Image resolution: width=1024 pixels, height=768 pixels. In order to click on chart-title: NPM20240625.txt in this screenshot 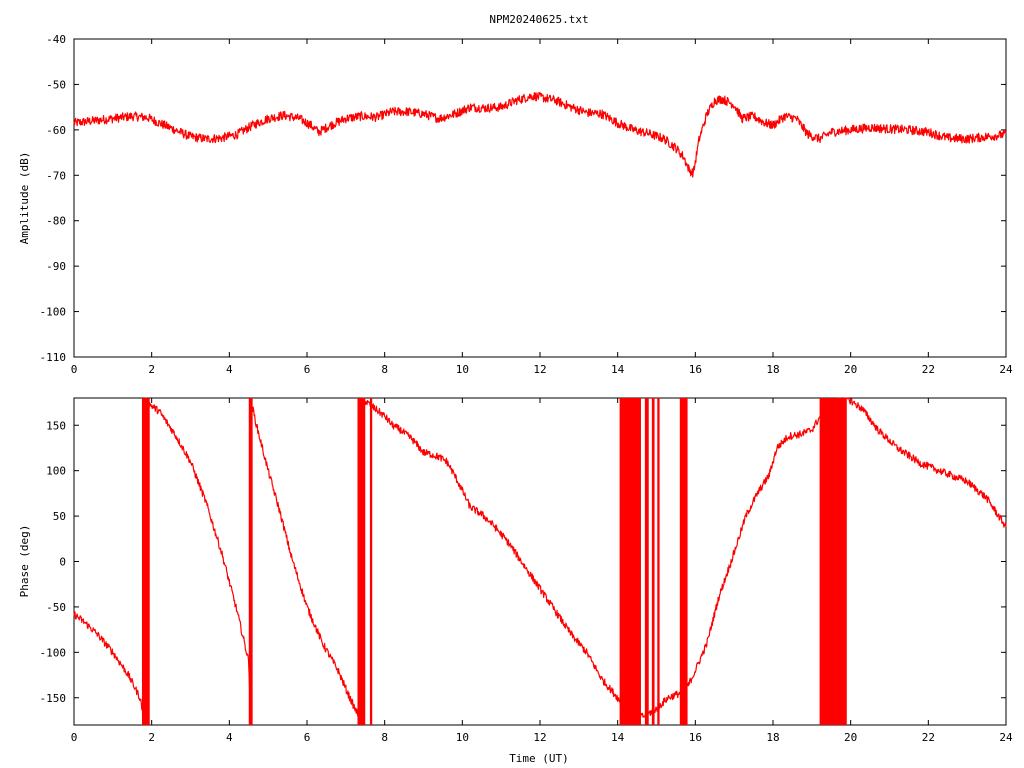, I will do `click(538, 19)`.